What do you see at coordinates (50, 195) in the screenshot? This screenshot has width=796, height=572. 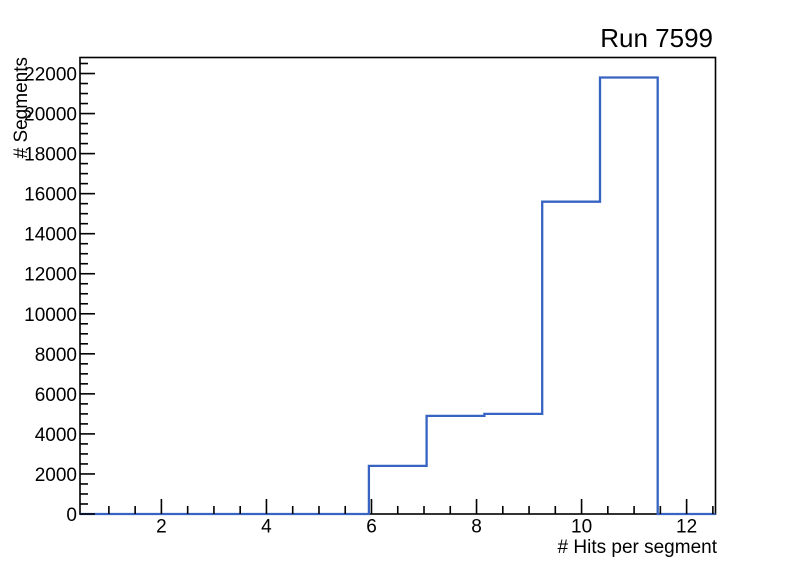 I see `y-tick-label: 16000` at bounding box center [50, 195].